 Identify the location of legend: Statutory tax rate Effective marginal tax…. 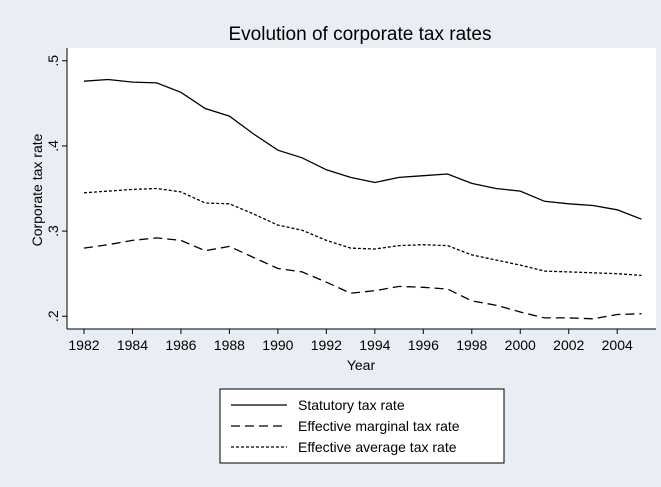
(345, 426).